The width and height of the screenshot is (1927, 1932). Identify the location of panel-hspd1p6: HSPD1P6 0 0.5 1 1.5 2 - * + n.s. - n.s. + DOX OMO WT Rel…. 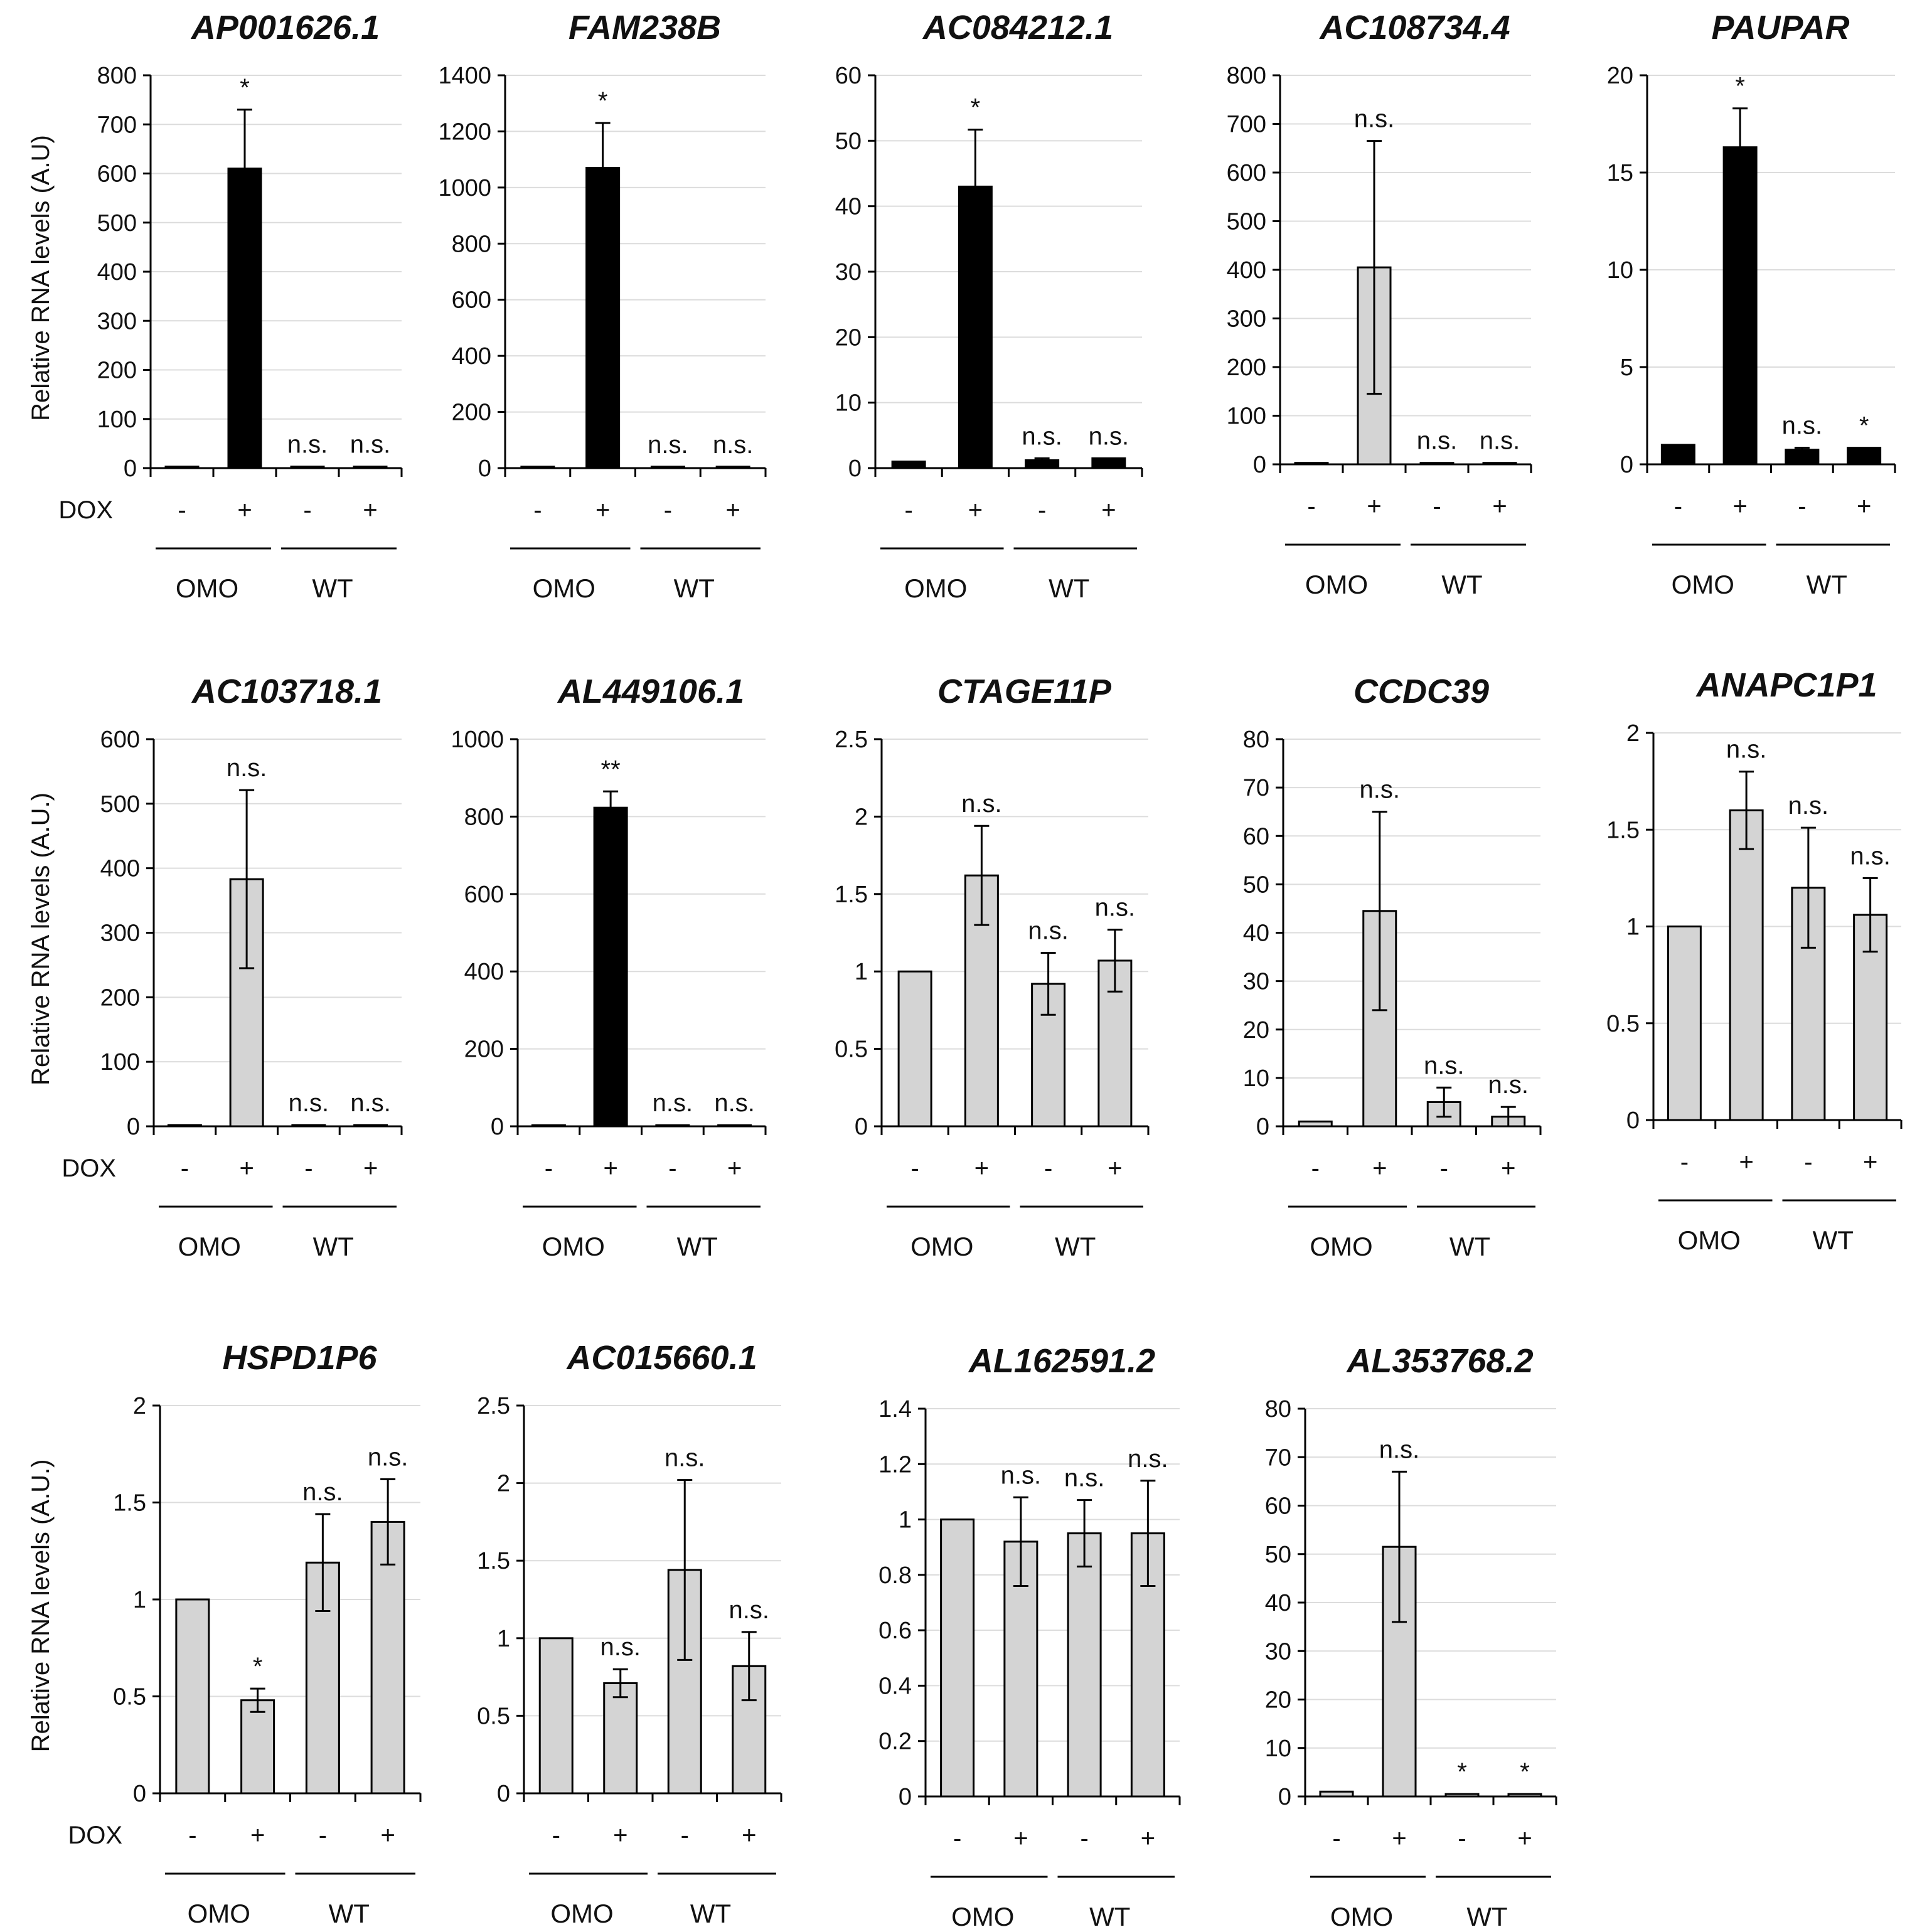
(225, 1633).